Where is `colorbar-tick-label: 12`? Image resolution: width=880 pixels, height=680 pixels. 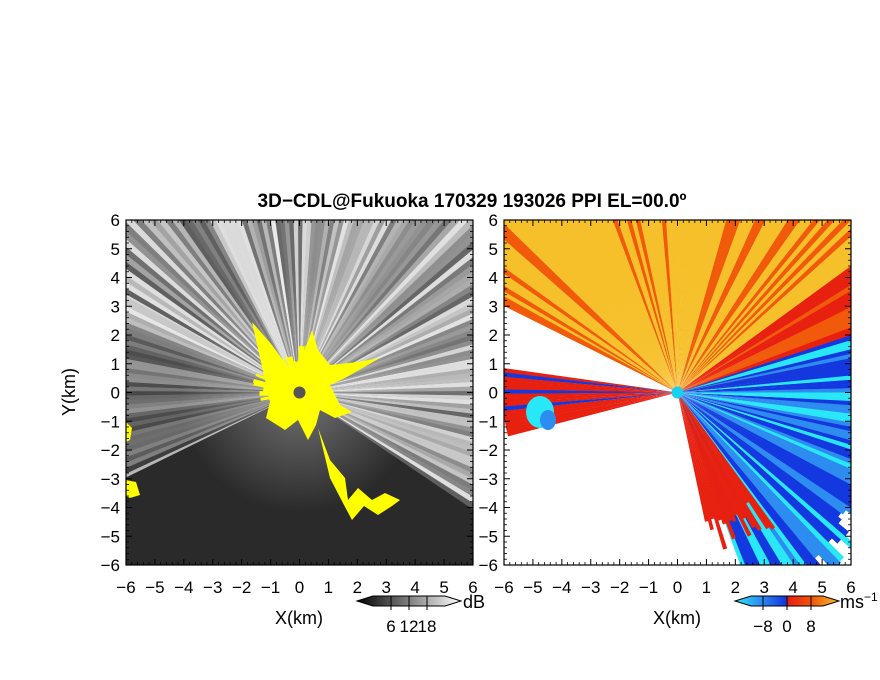
colorbar-tick-label: 12 is located at coordinates (409, 626).